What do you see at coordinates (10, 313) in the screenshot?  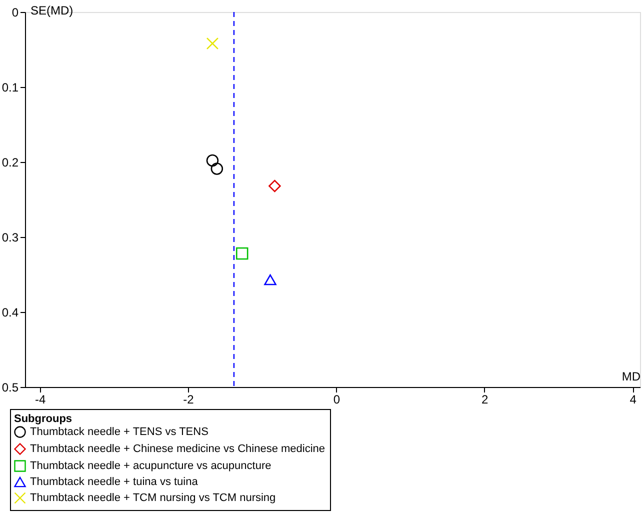 I see `y-tick-label: 0.4` at bounding box center [10, 313].